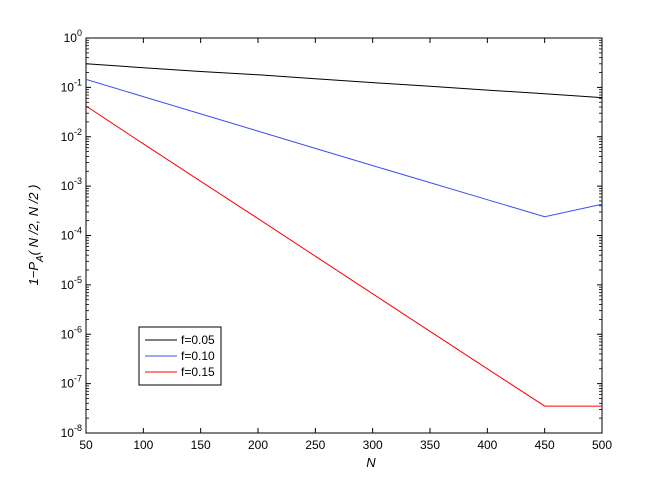  What do you see at coordinates (201, 445) in the screenshot?
I see `x-tick-label: 150` at bounding box center [201, 445].